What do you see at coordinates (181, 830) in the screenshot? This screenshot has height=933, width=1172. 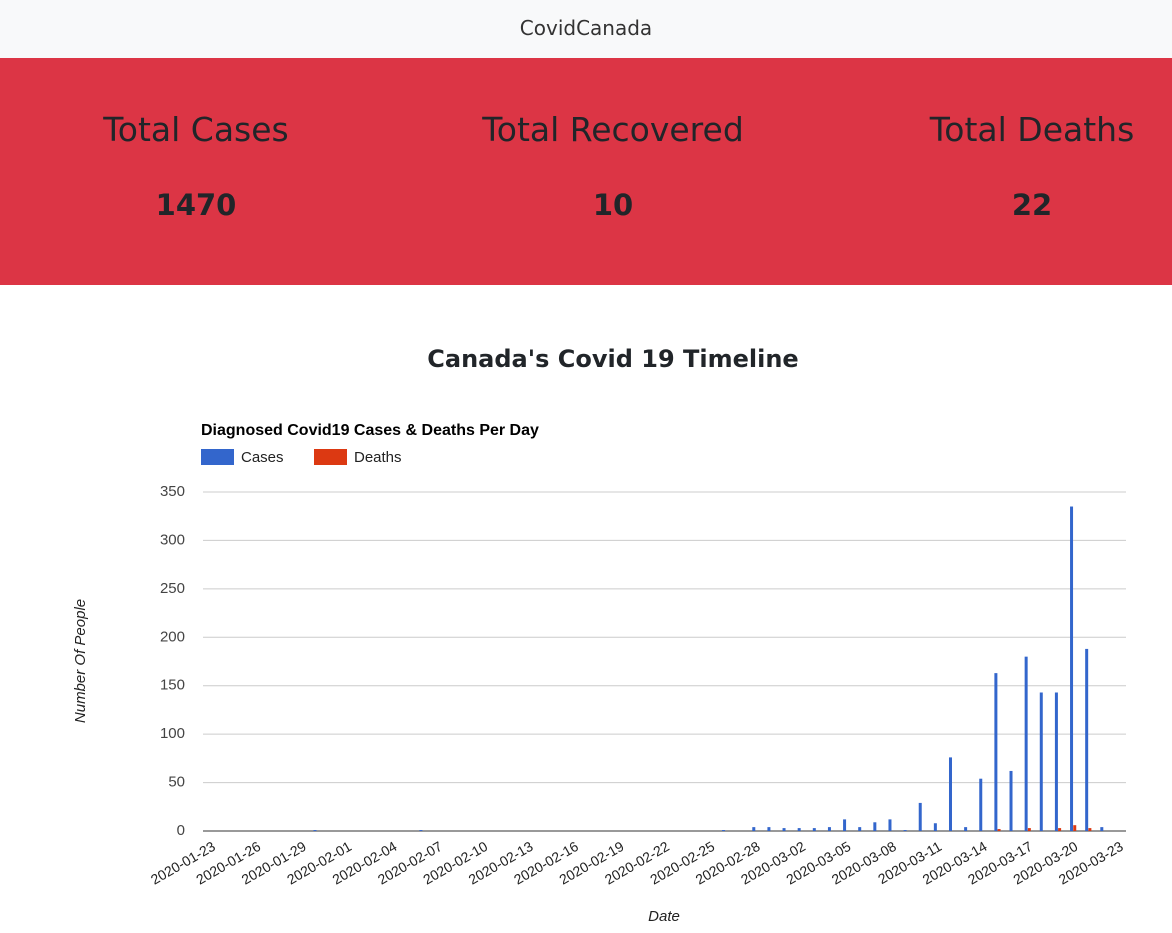 I see `y-tick-label: 0` at bounding box center [181, 830].